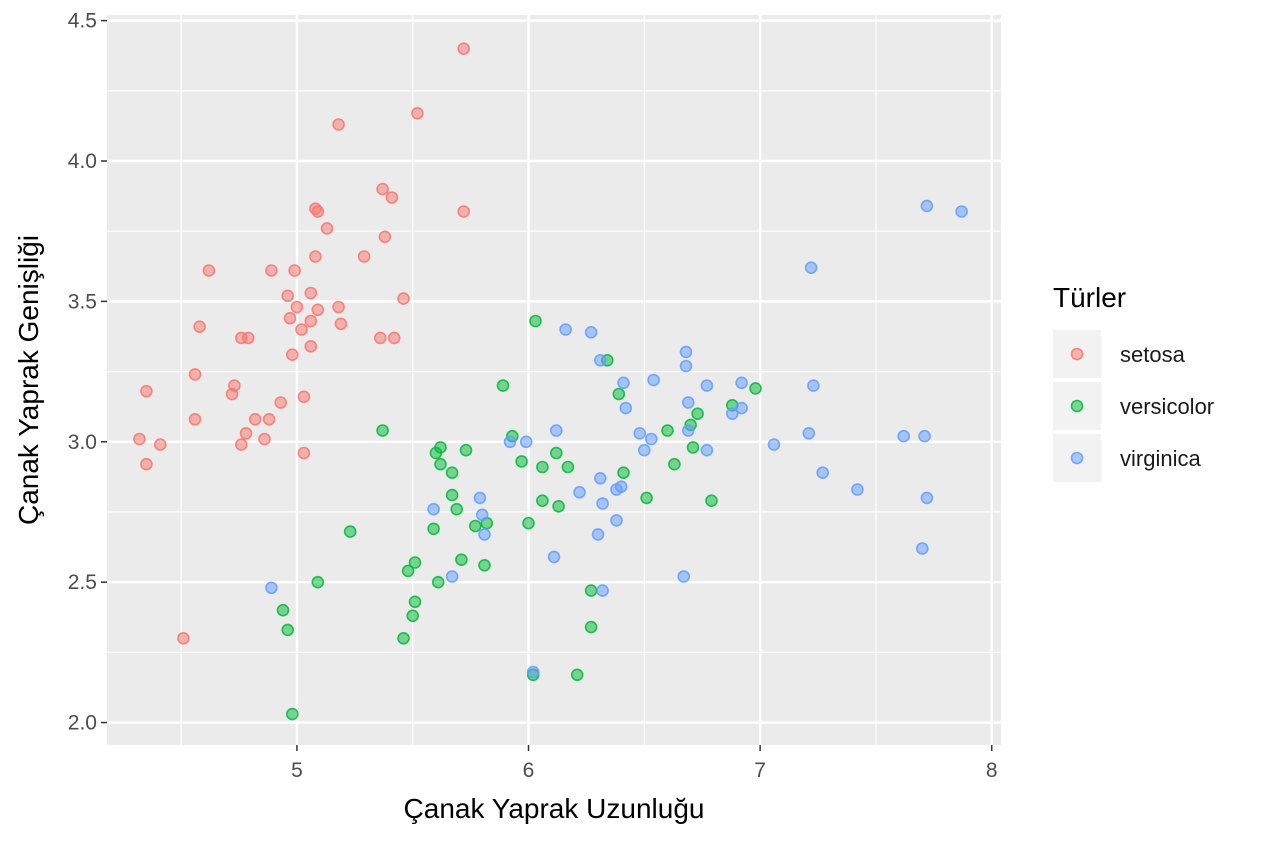  Describe the element at coordinates (82, 723) in the screenshot. I see `y-tick-label: 2.0` at that location.